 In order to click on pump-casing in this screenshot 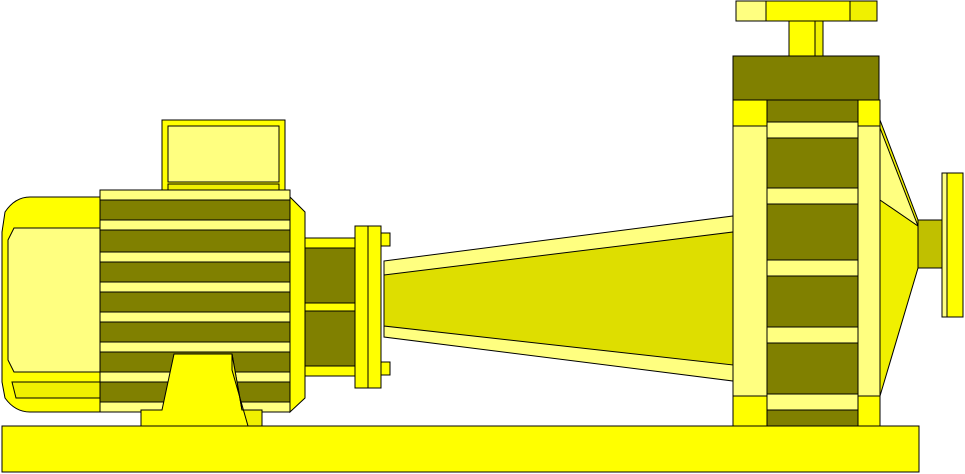, I will do `click(806, 241)`.